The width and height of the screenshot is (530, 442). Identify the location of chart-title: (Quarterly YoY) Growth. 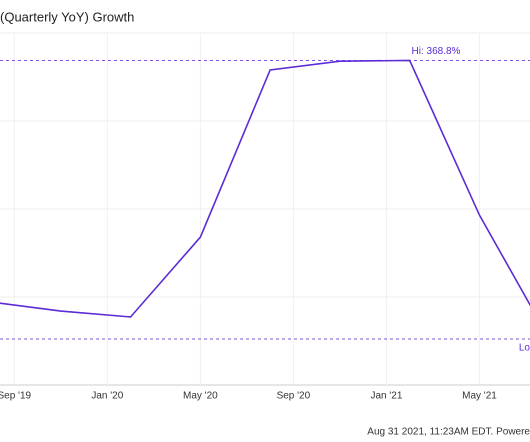
(67, 16).